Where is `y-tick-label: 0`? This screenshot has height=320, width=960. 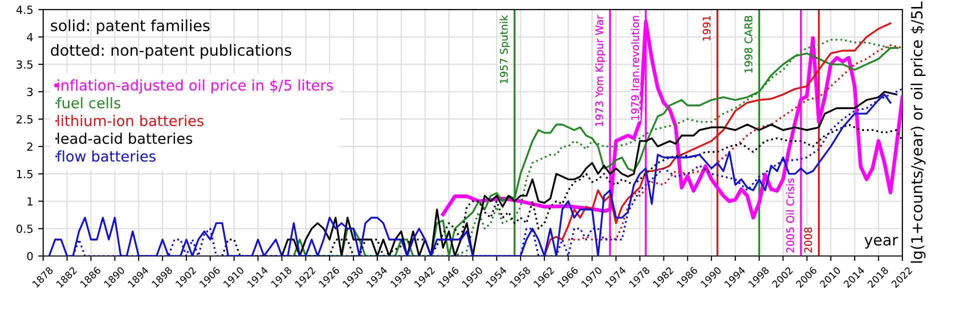 y-tick-label: 0 is located at coordinates (30, 256).